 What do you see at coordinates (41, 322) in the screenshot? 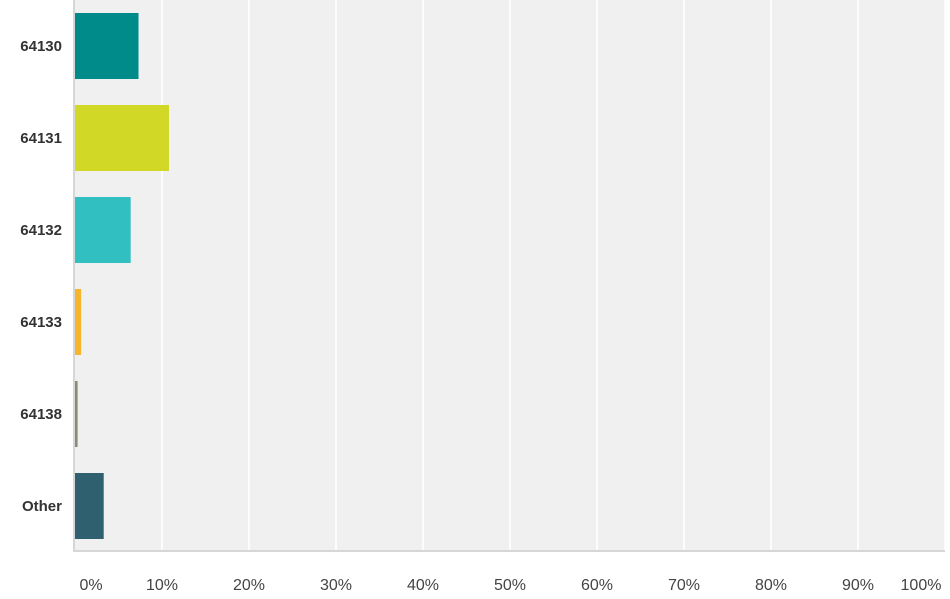
I see `category-label: 64133` at bounding box center [41, 322].